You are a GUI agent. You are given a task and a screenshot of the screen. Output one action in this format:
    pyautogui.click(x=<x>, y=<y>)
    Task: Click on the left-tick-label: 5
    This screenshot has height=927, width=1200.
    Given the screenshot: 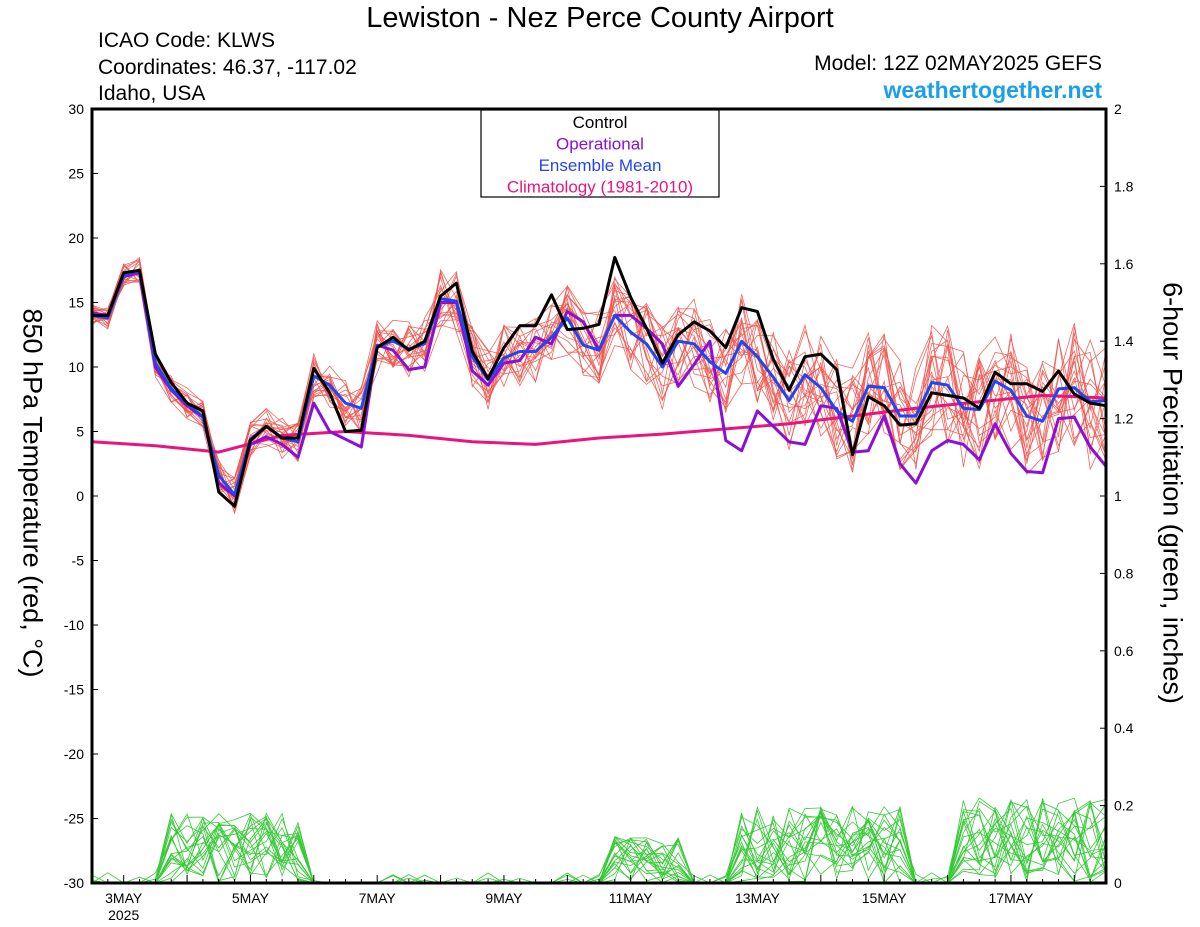 What is the action you would take?
    pyautogui.click(x=80, y=432)
    